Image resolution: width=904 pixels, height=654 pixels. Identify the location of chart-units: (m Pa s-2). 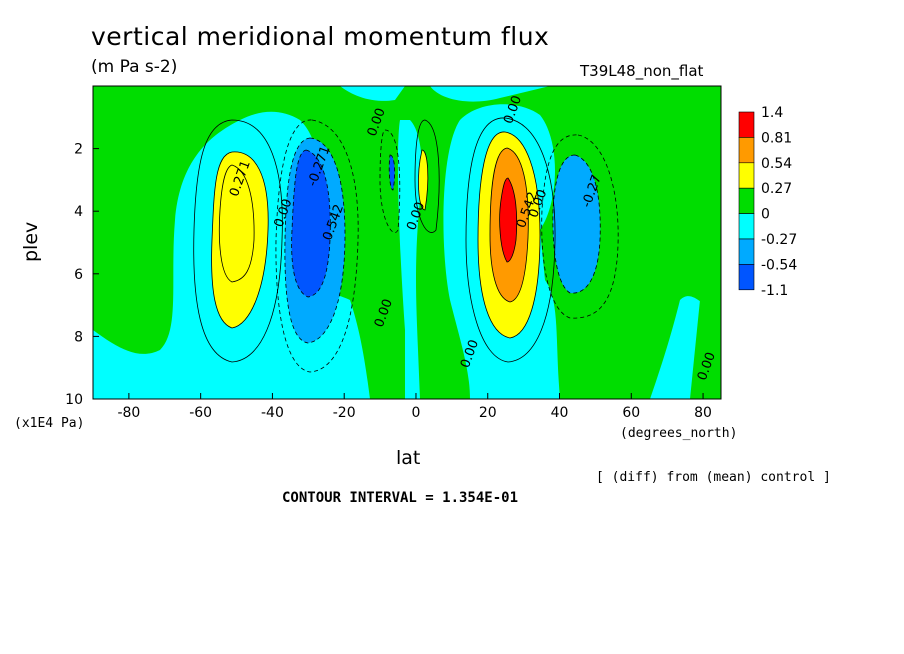
(134, 67).